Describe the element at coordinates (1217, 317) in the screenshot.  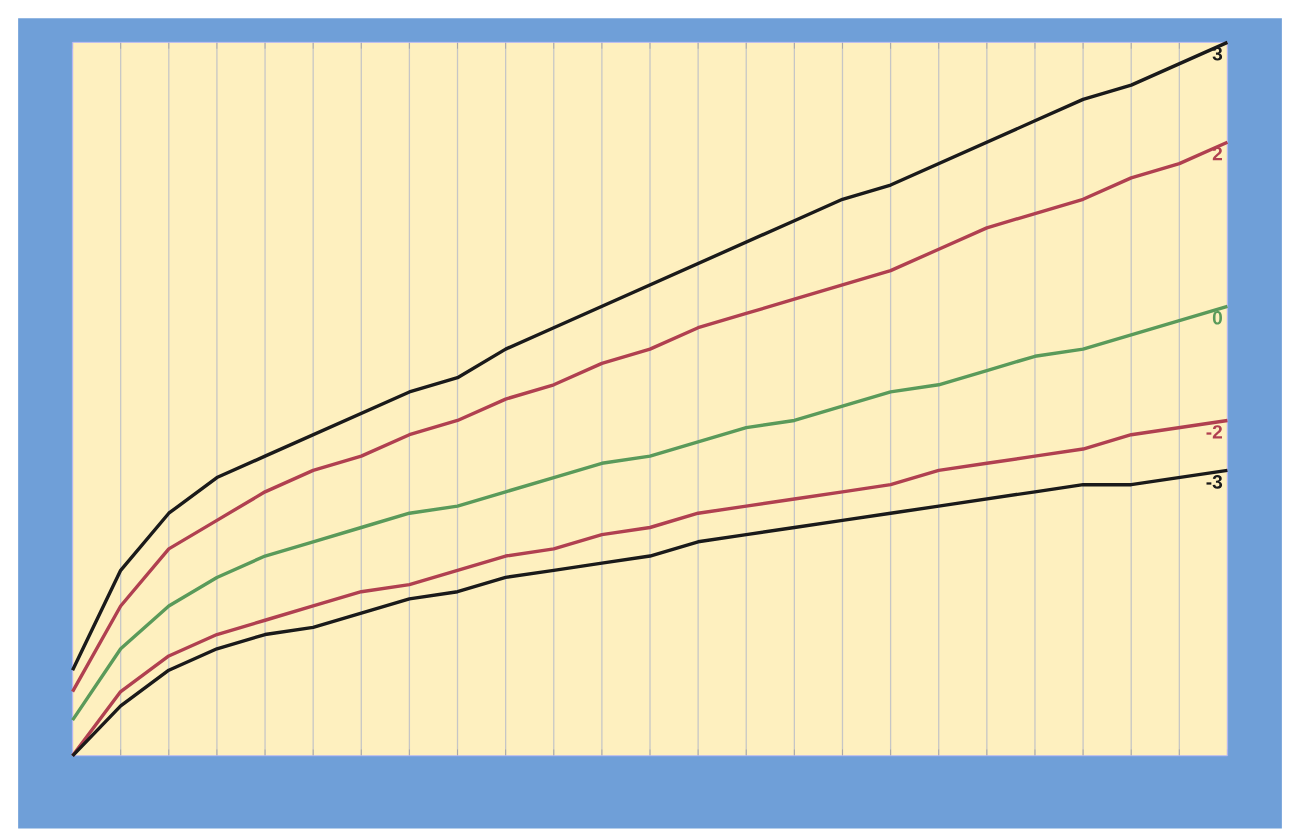
I see `series-label: 0` at that location.